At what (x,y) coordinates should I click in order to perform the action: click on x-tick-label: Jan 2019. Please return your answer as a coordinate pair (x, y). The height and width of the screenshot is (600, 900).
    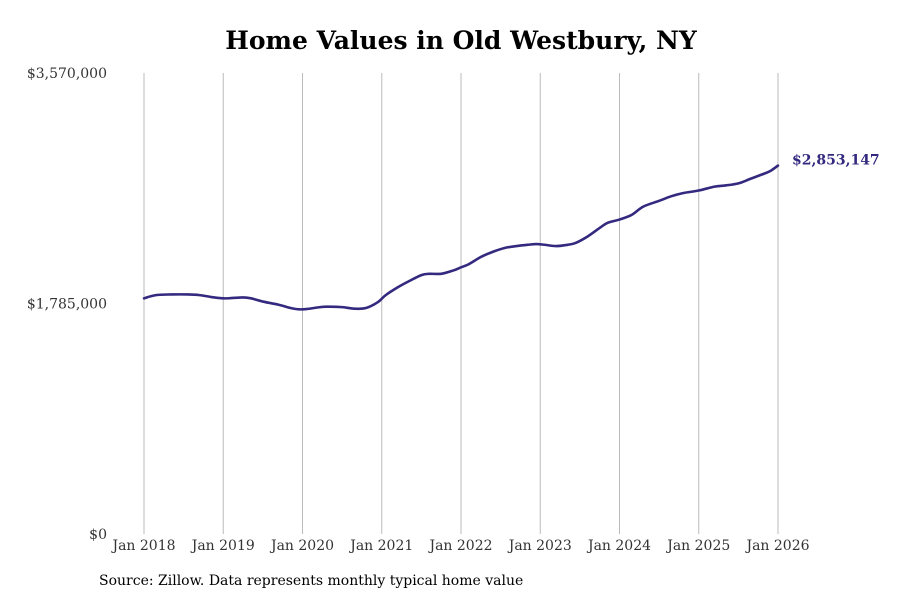
    Looking at the image, I should click on (222, 546).